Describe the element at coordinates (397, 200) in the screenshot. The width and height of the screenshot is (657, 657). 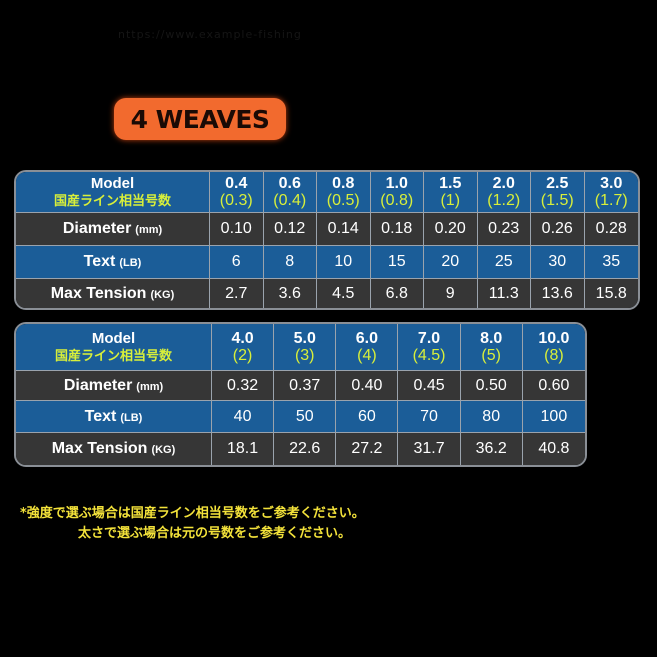
I see `equivalent-value: (0.8)` at that location.